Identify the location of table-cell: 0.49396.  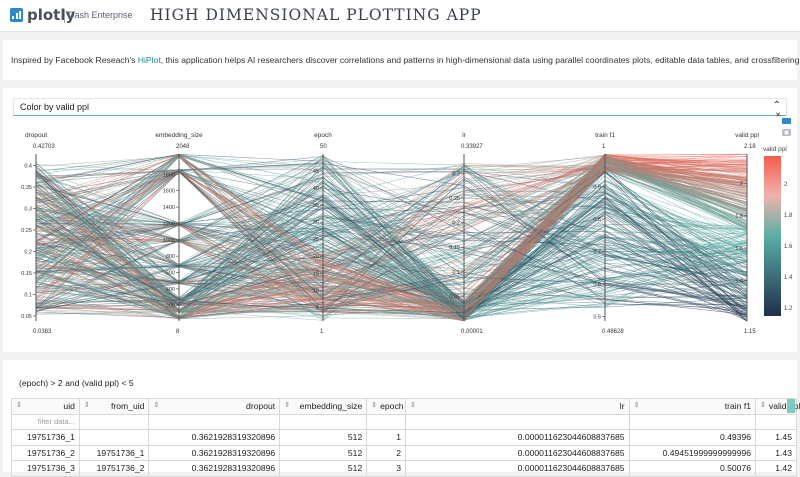
(692, 437).